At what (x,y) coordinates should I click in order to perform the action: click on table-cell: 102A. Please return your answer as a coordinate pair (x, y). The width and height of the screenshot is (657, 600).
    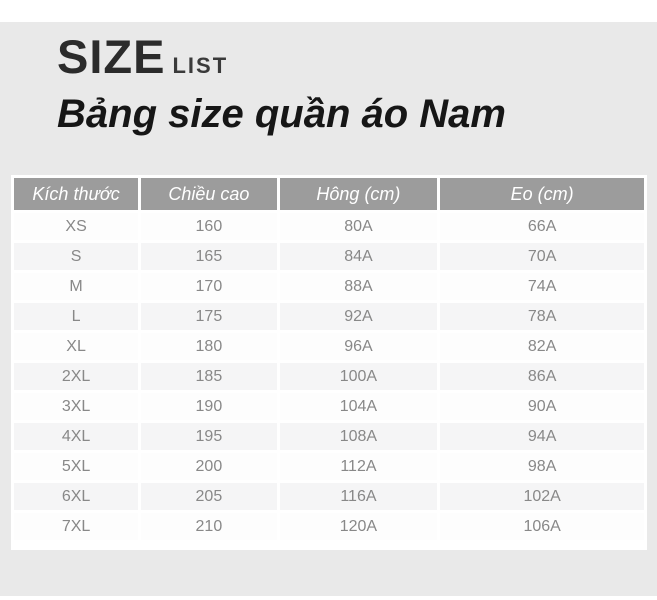
    Looking at the image, I should click on (542, 496).